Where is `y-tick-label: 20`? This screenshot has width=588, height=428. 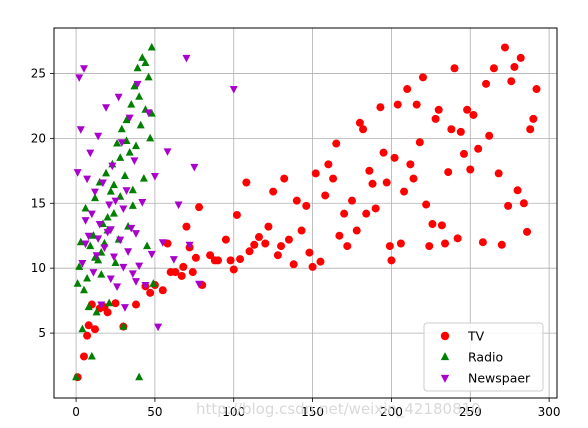 y-tick-label: 20 is located at coordinates (38, 138).